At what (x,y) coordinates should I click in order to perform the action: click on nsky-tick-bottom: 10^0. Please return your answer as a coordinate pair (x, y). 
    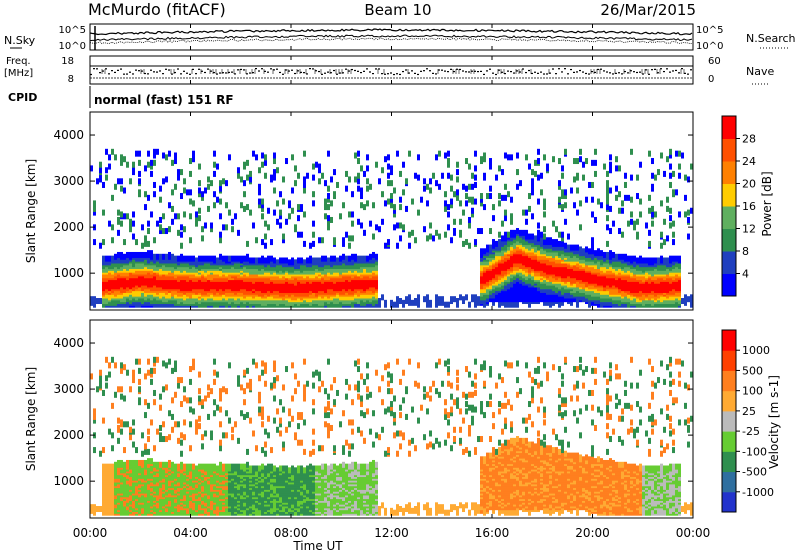
    Looking at the image, I should click on (72, 46).